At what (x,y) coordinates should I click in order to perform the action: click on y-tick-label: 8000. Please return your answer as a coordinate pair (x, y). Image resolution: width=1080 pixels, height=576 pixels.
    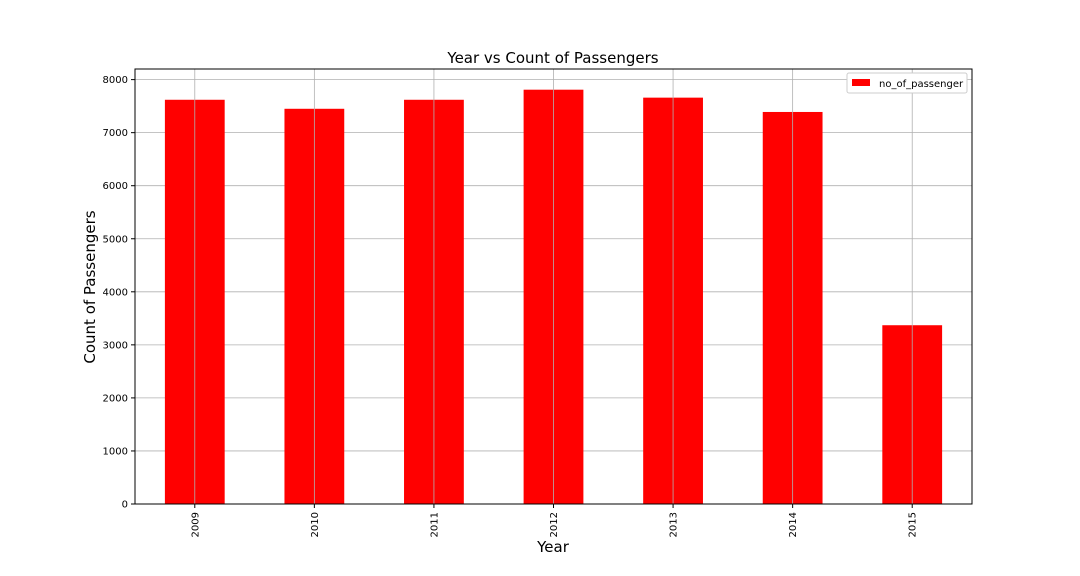
    Looking at the image, I should click on (115, 80).